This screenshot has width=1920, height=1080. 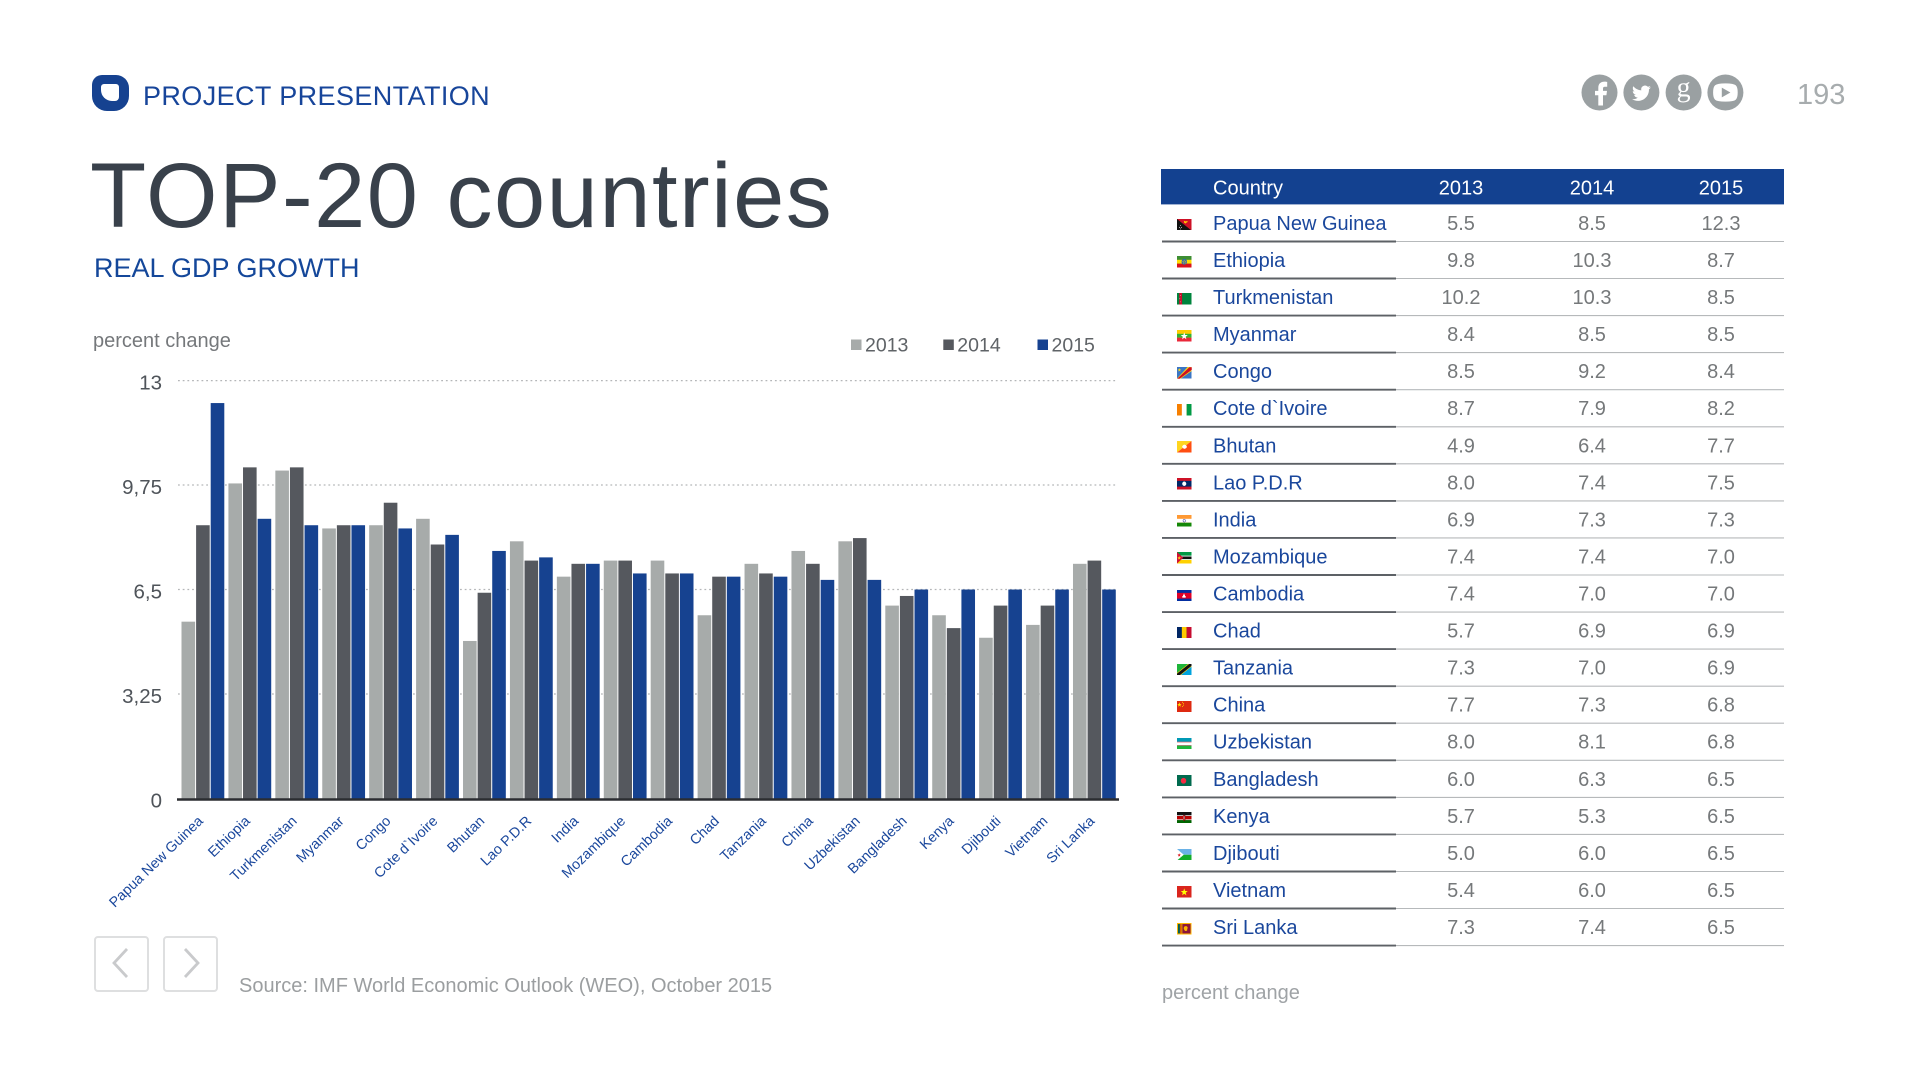 I want to click on svg-text: Cote d`Ivoire, so click(x=1270, y=409).